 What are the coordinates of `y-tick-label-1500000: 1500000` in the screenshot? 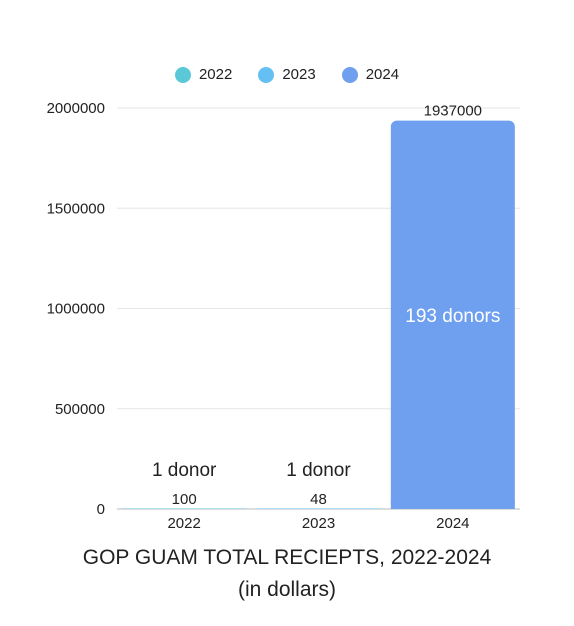 It's located at (76, 208).